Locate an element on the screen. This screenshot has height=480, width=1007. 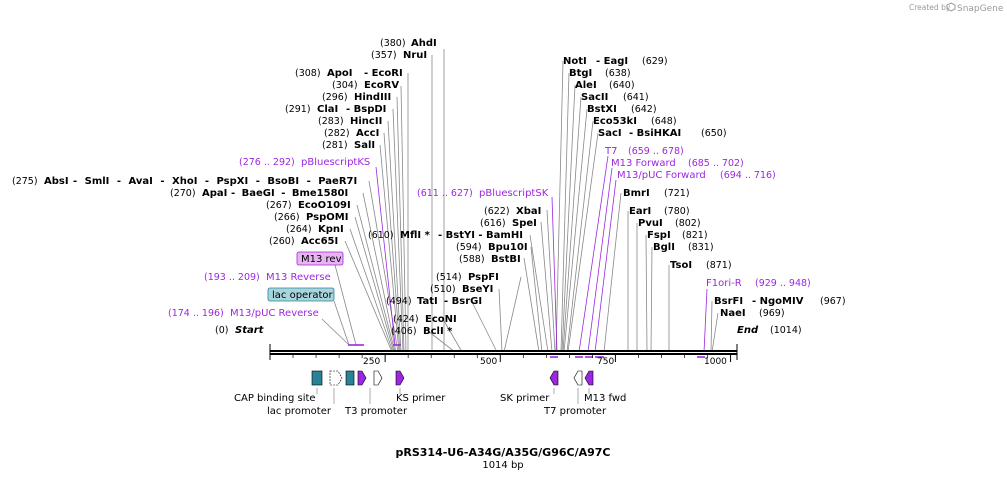
site-pos: (380) is located at coordinates (393, 43).